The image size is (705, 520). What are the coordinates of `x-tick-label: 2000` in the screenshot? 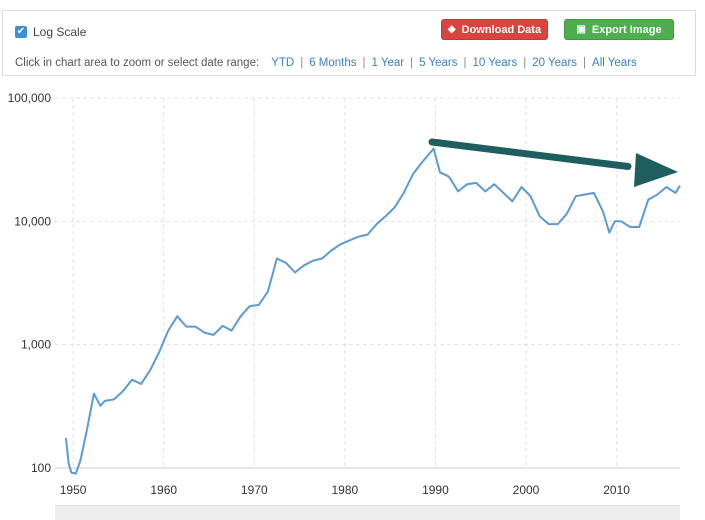 It's located at (526, 490).